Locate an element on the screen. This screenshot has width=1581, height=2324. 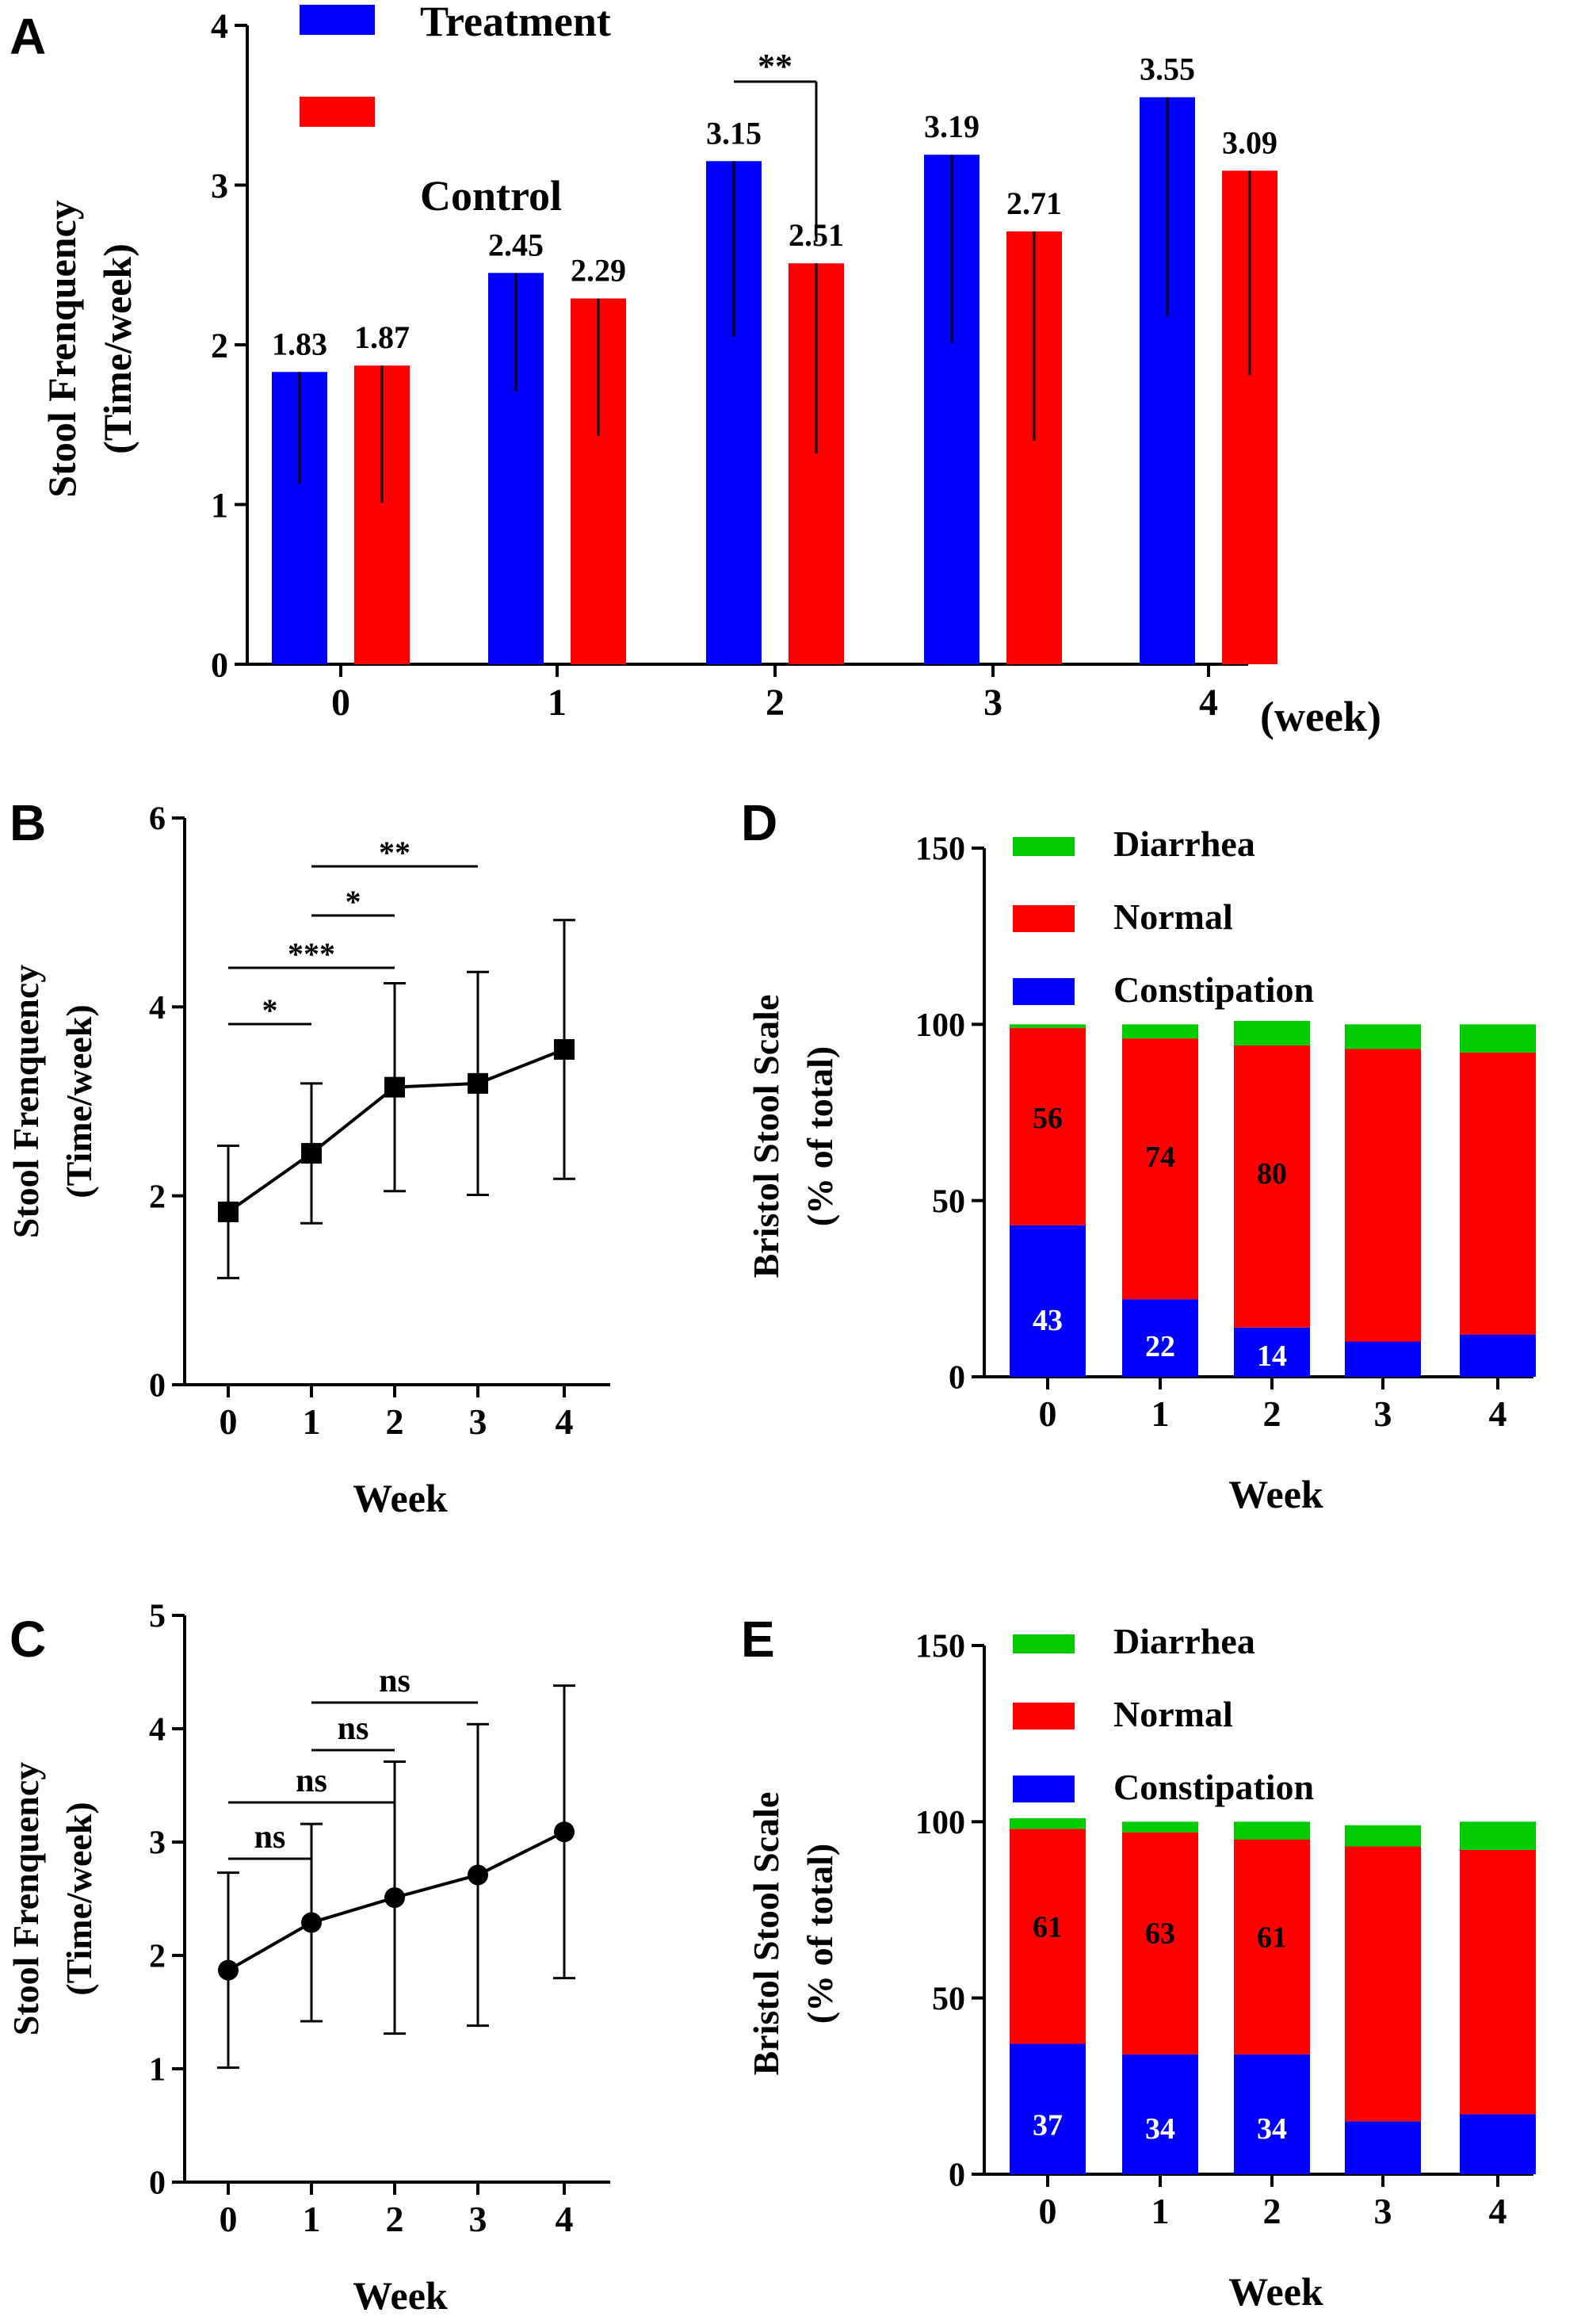
panel-a-x-tick-label: 0 is located at coordinates (340, 703).